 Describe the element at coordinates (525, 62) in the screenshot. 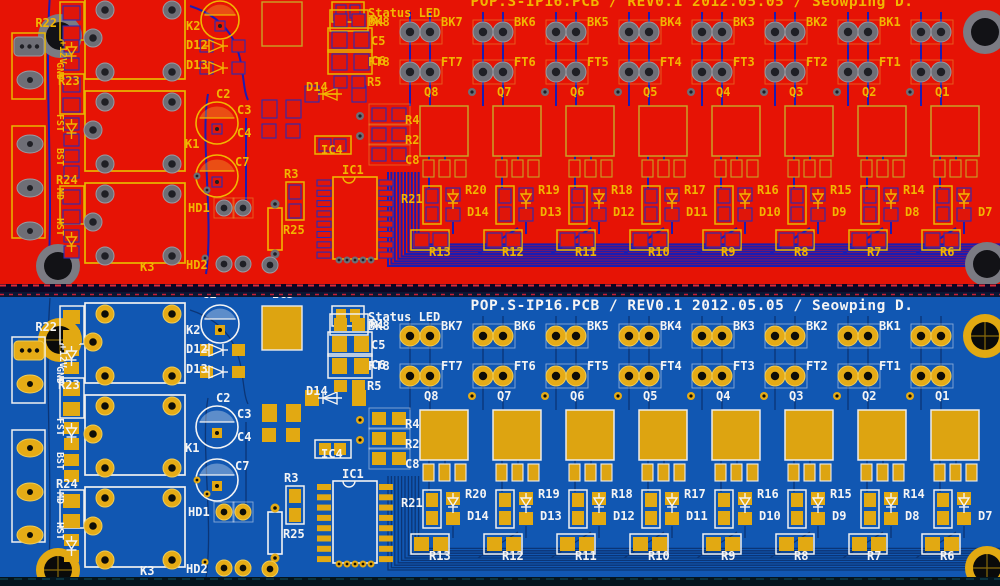

I see `silk-label-2: FT6` at that location.